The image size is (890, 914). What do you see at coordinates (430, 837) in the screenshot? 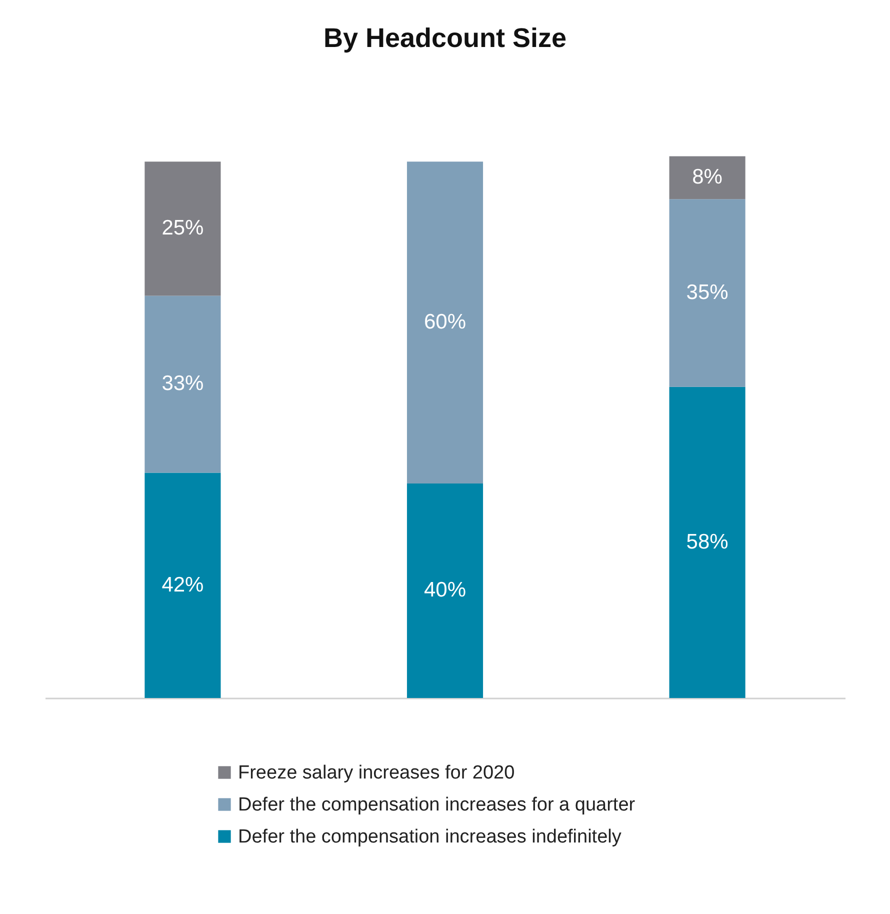
I see `legend-label: Defer the compensation increases indefinitely` at bounding box center [430, 837].